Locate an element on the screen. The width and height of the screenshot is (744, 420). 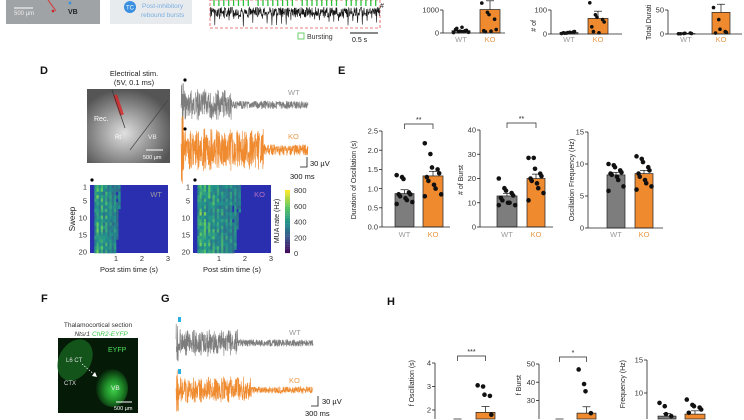
heatmap-group-label: KO is located at coordinates (259, 194).